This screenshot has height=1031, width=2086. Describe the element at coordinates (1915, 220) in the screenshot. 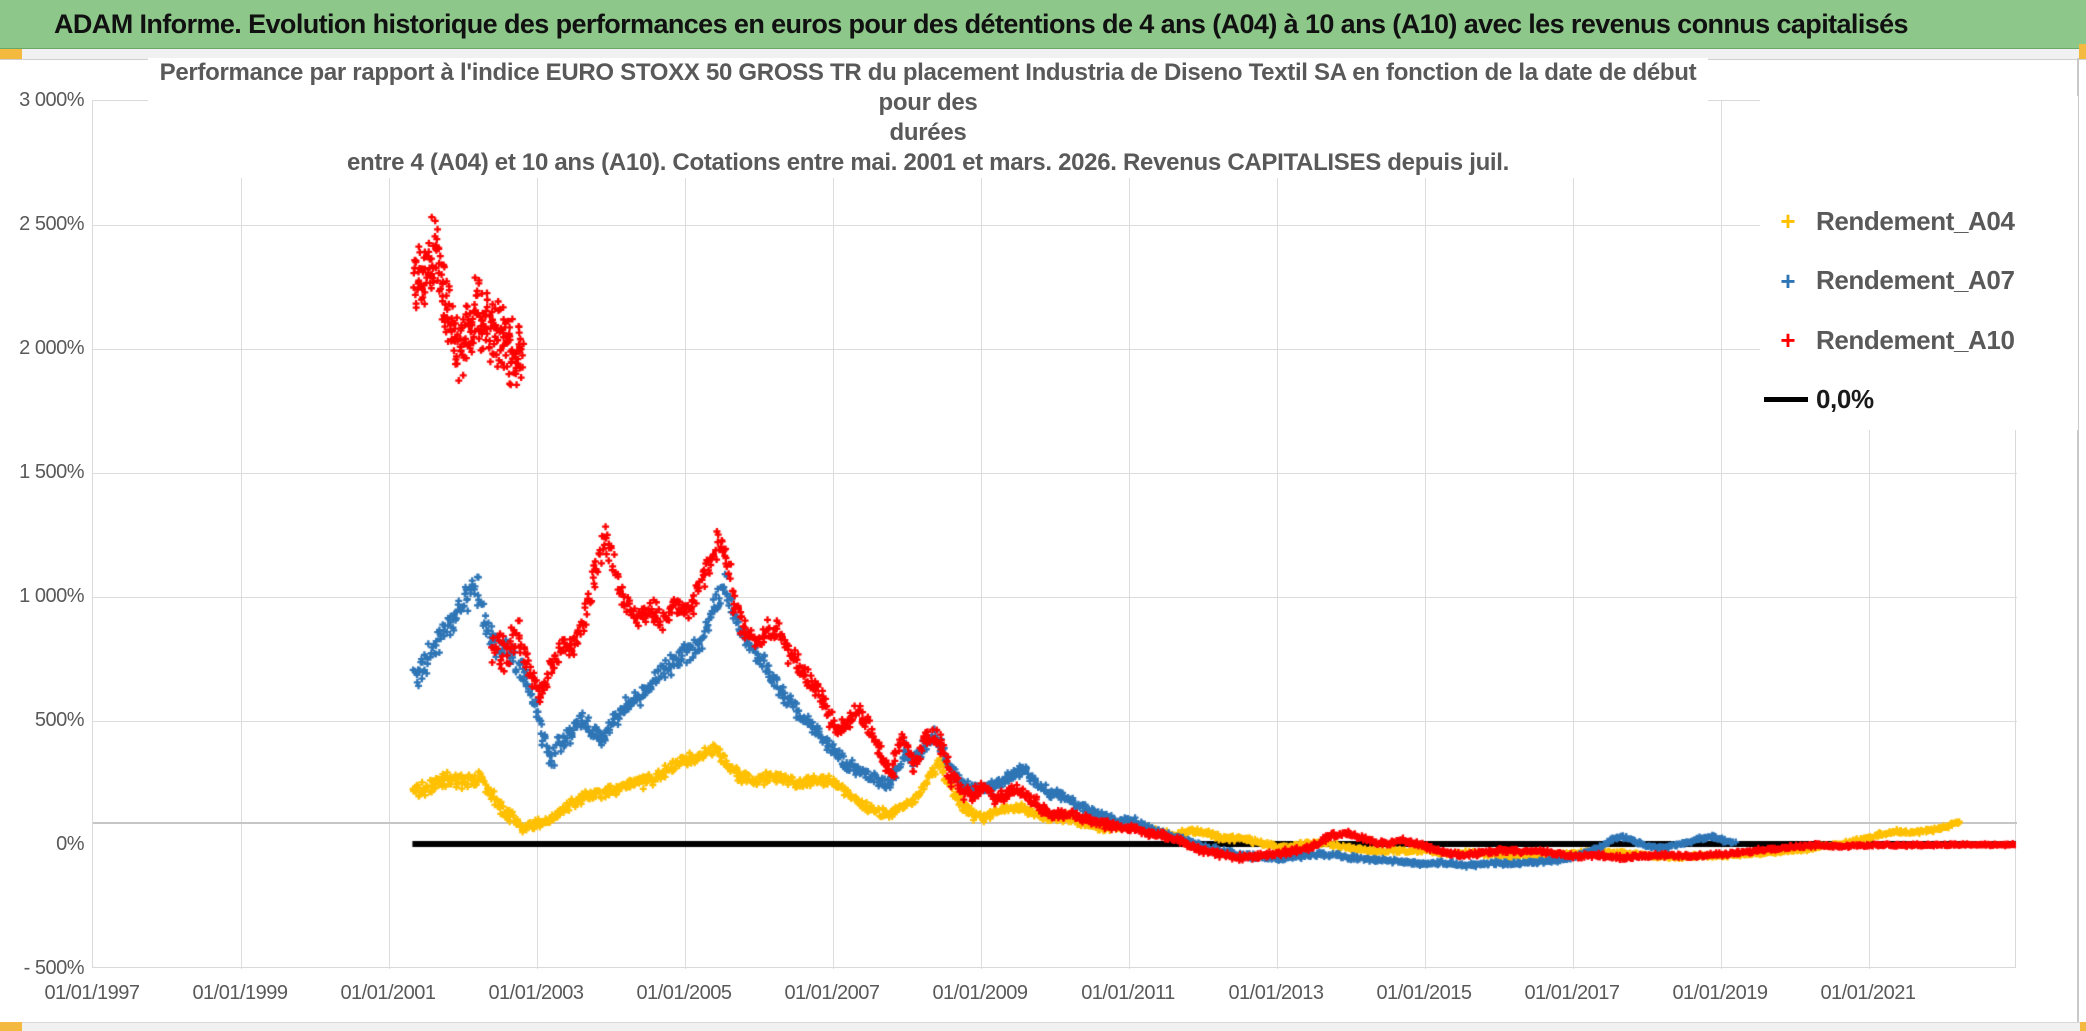

I see `legend-label: Rendement_A04` at that location.